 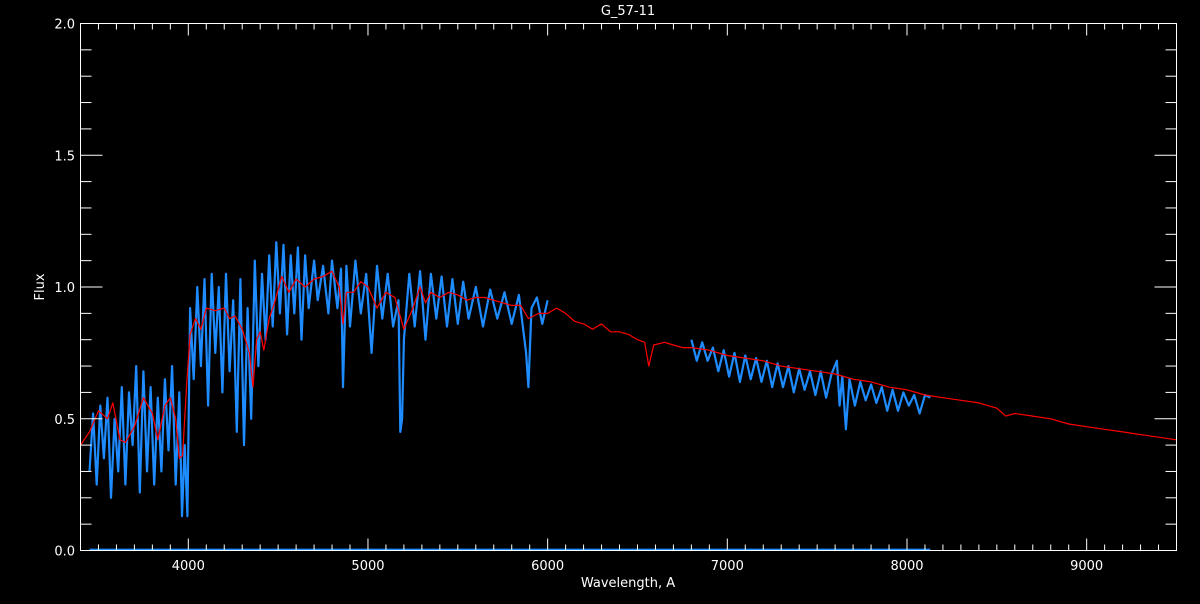 I want to click on x-tick-label: 4000, so click(x=188, y=566).